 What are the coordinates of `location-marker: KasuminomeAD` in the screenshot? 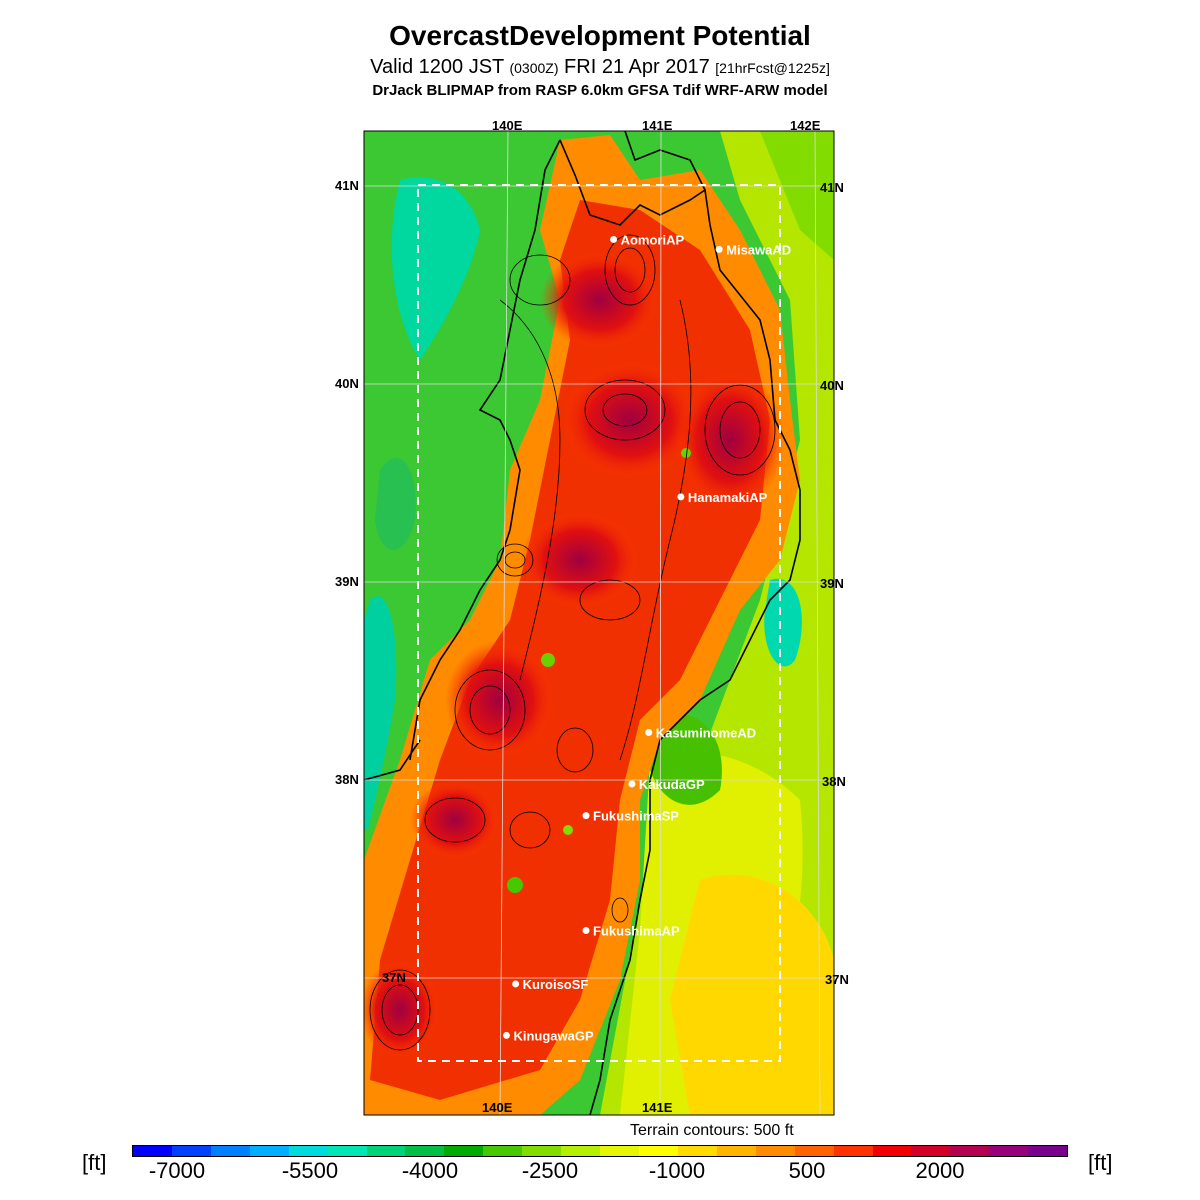 It's located at (700, 732).